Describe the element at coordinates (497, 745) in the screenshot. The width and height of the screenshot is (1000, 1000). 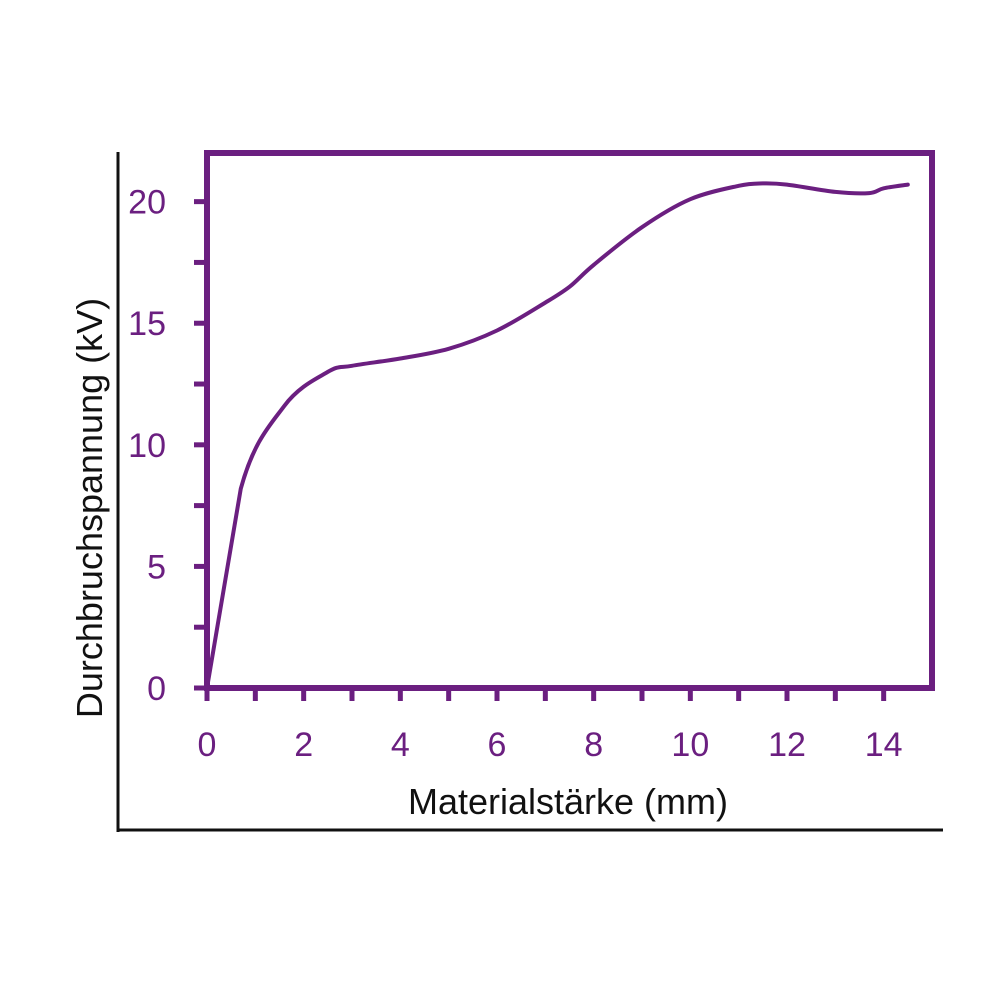
I see `x-tick-label: 6` at that location.